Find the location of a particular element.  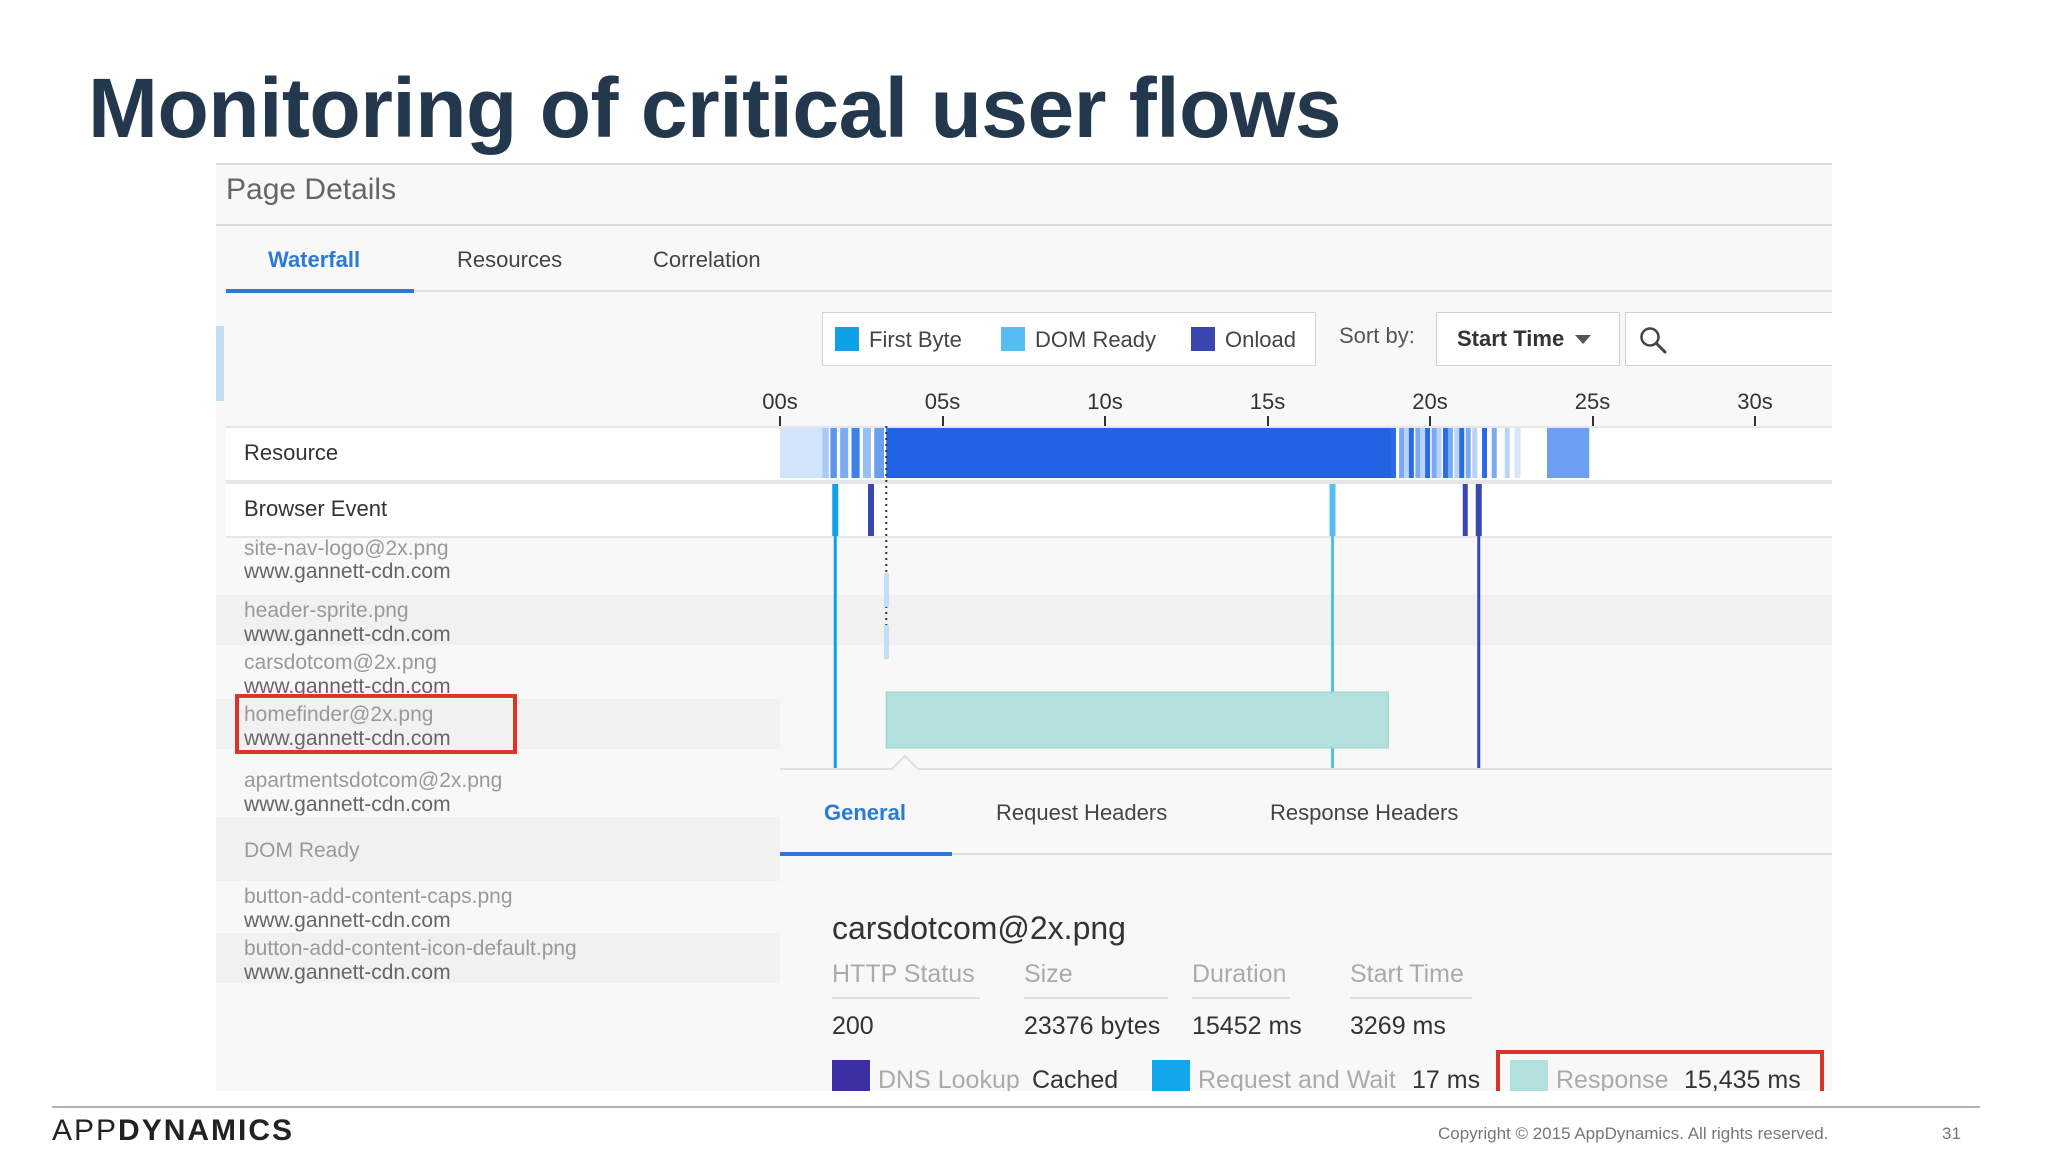

detail-title: carsdotcom@2x.png is located at coordinates (979, 928).